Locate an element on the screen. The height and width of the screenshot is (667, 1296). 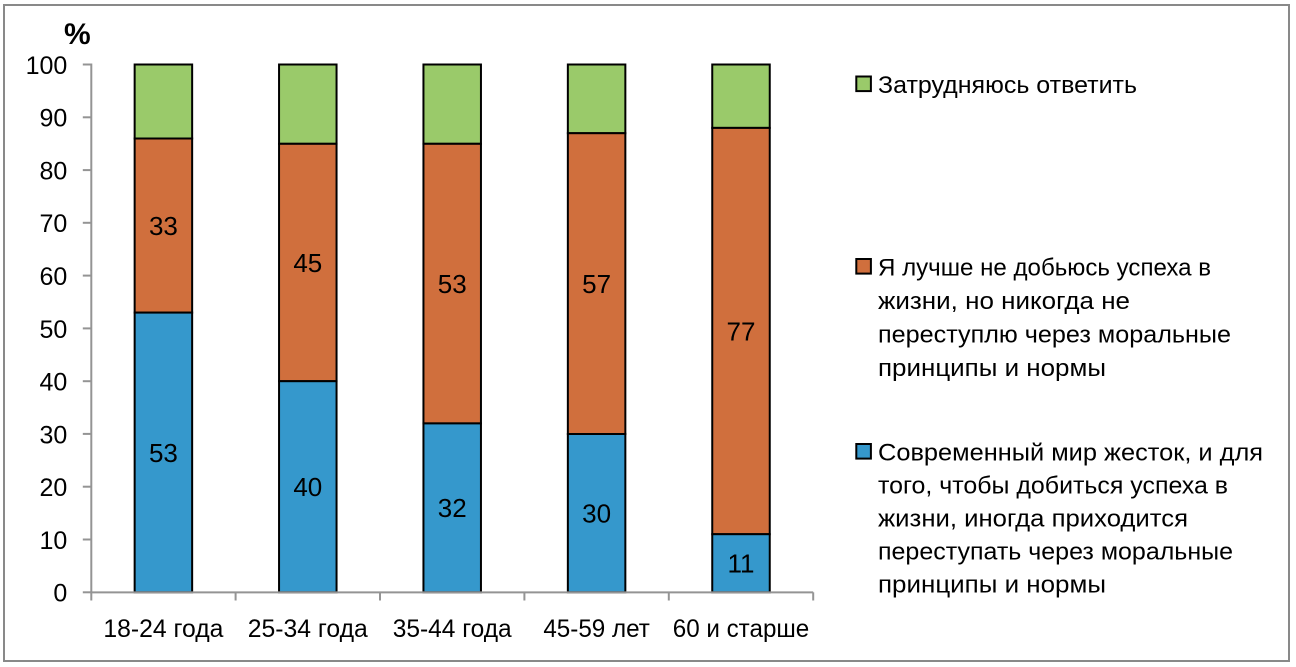
svg-text: переступлю через моральные is located at coordinates (1054, 335).